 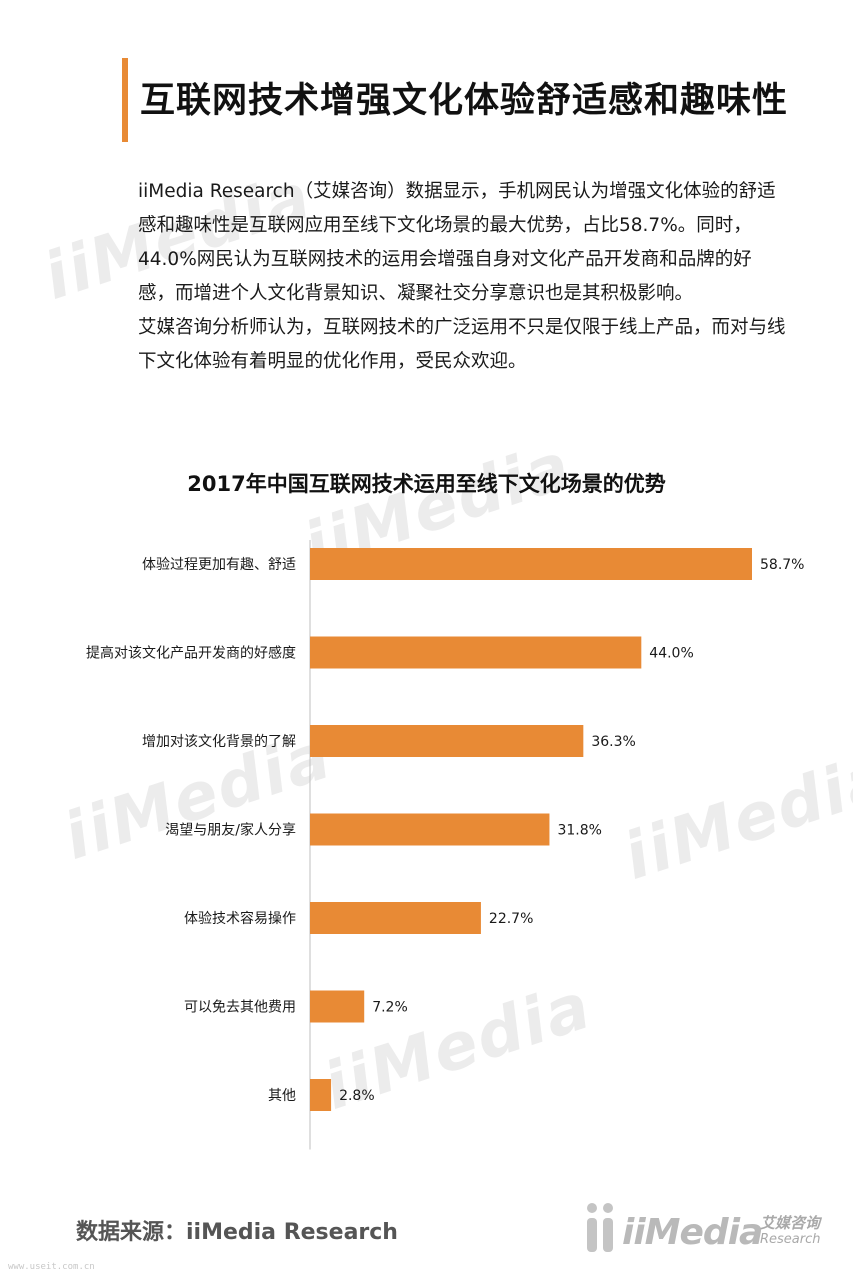 I want to click on category-label: 渴望与朋友/家人分享, so click(x=230, y=830).